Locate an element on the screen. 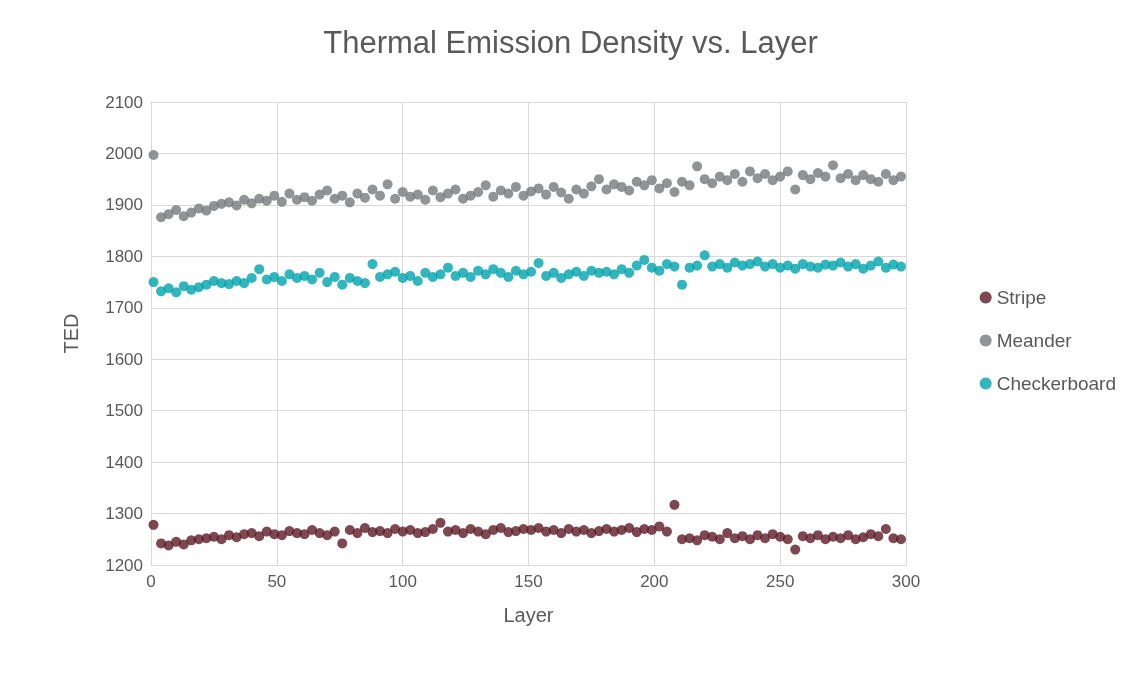 This screenshot has width=1141, height=681. x-tick-label: 250 is located at coordinates (780, 581).